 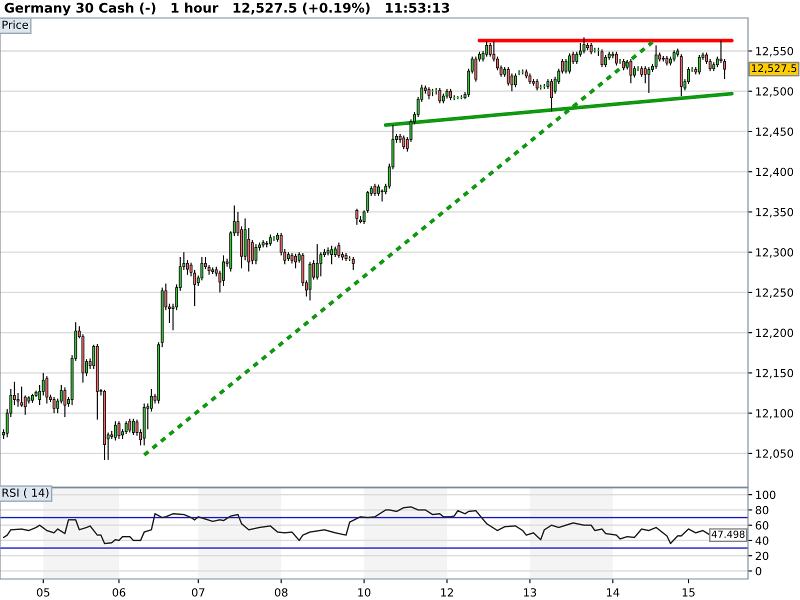 What do you see at coordinates (775, 253) in the screenshot?
I see `y-tick-label: 12,300` at bounding box center [775, 253].